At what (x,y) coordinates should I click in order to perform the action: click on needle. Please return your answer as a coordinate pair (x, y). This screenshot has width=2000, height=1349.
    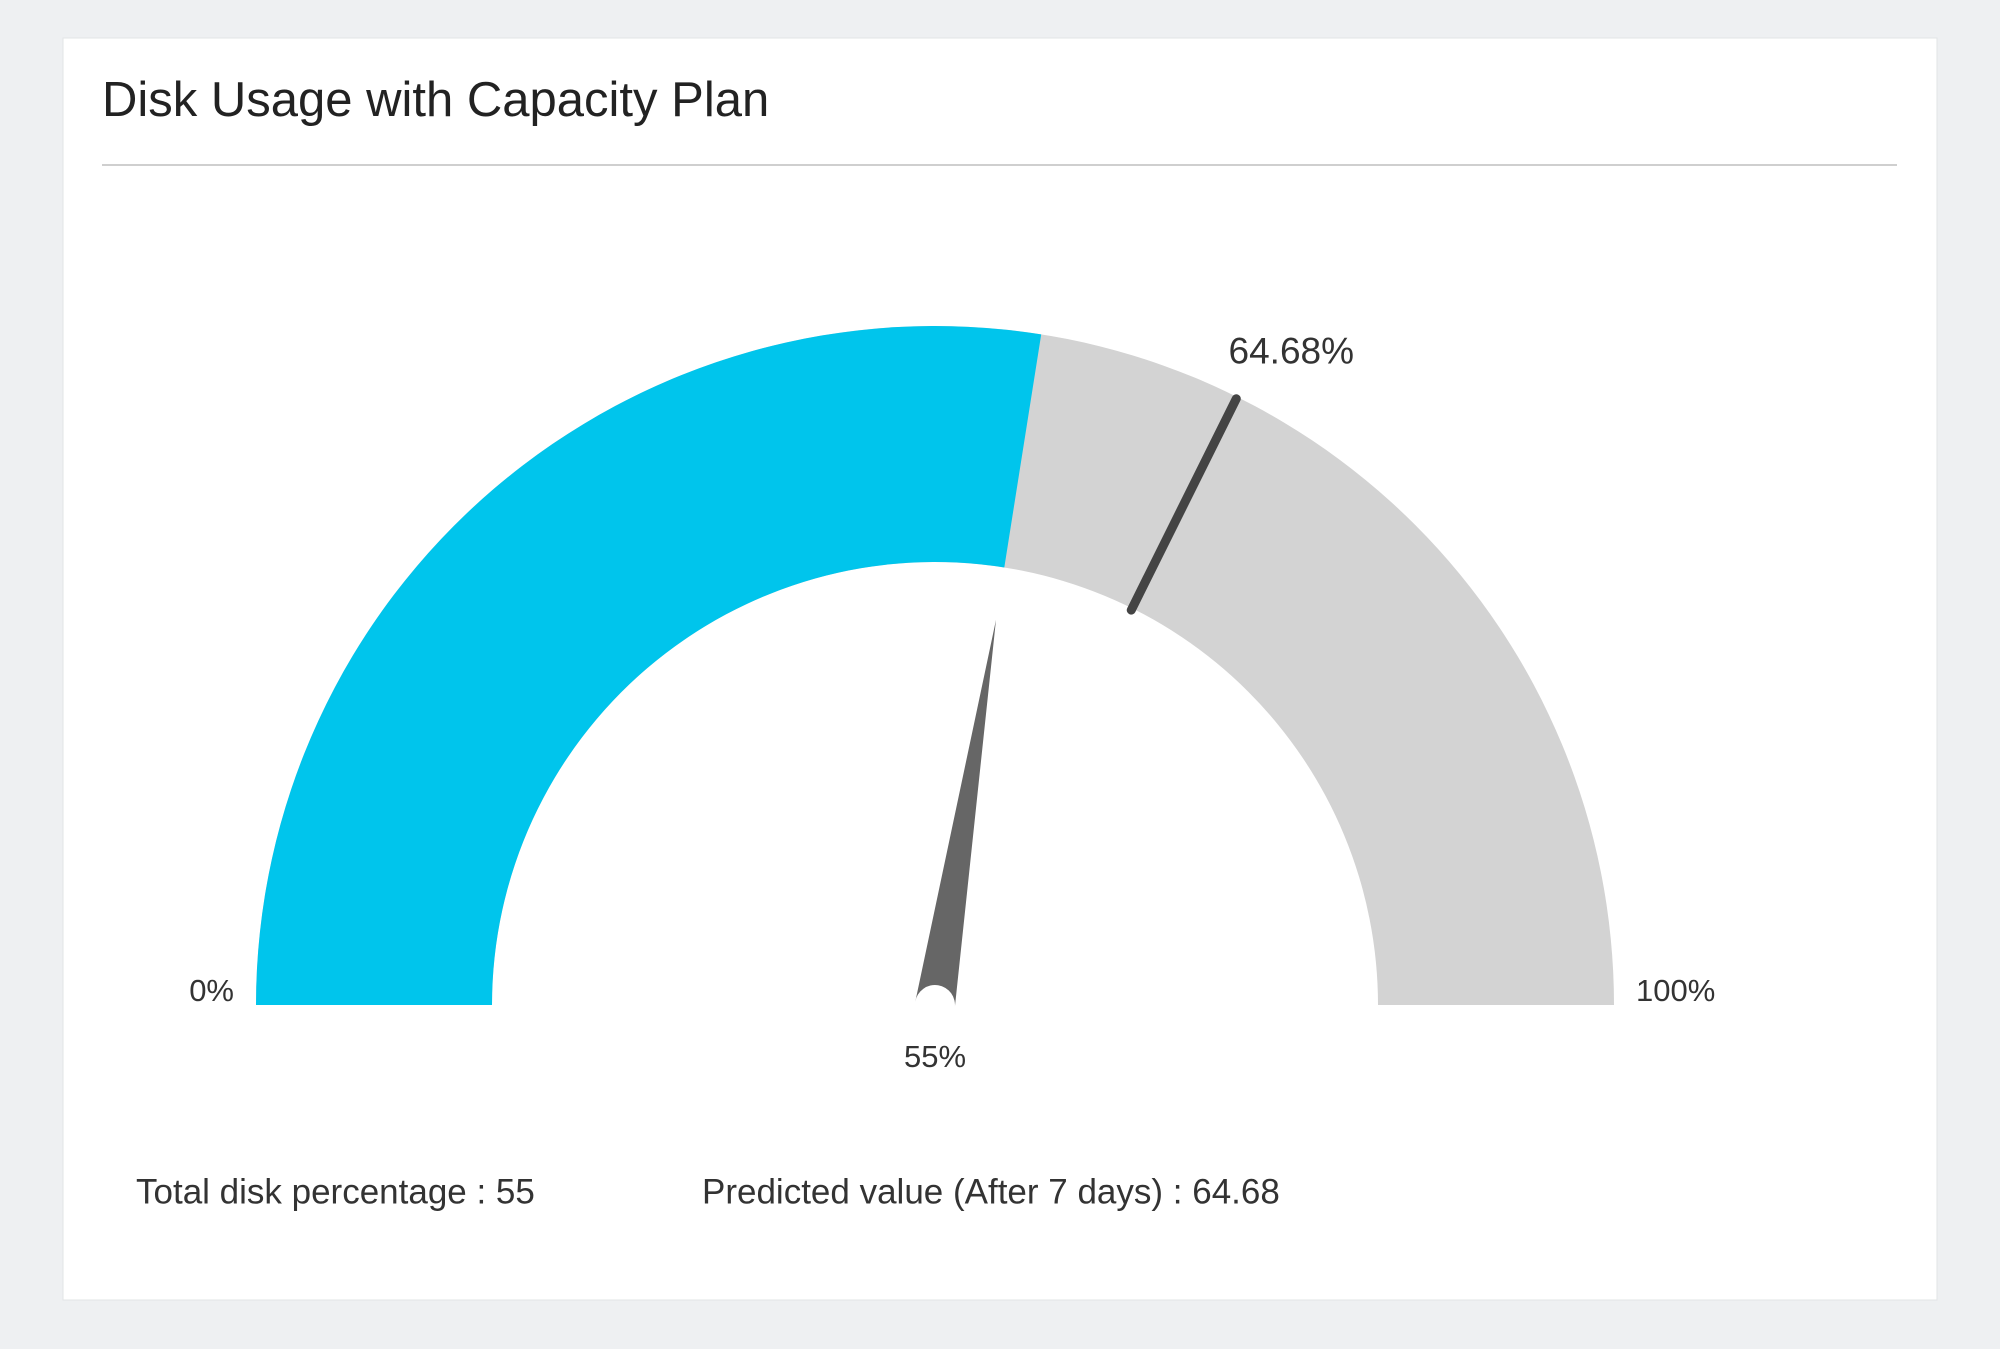
    Looking at the image, I should click on (956, 814).